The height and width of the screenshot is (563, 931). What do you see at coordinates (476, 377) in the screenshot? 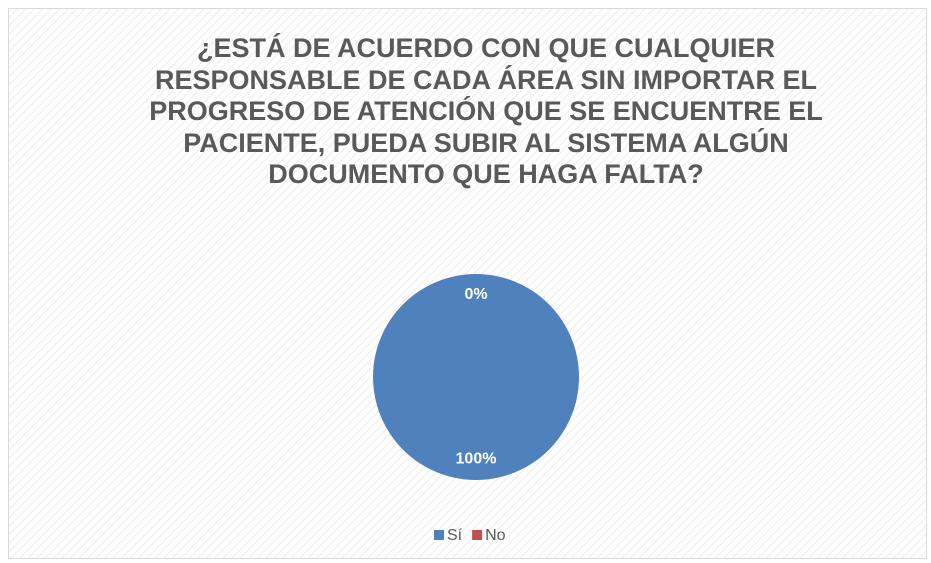
I see `pie-slice` at bounding box center [476, 377].